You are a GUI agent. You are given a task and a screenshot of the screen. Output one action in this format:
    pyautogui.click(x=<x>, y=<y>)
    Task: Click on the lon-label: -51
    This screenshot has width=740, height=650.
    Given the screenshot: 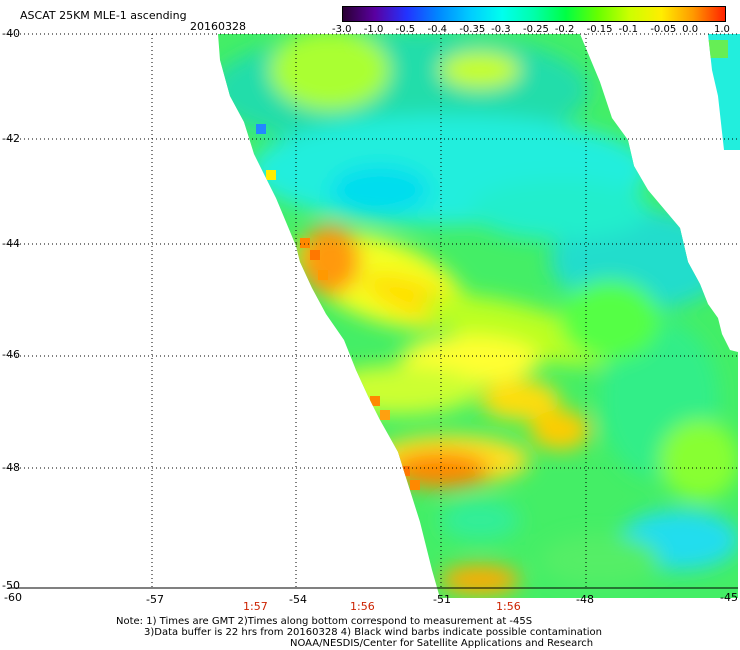 What is the action you would take?
    pyautogui.click(x=442, y=599)
    